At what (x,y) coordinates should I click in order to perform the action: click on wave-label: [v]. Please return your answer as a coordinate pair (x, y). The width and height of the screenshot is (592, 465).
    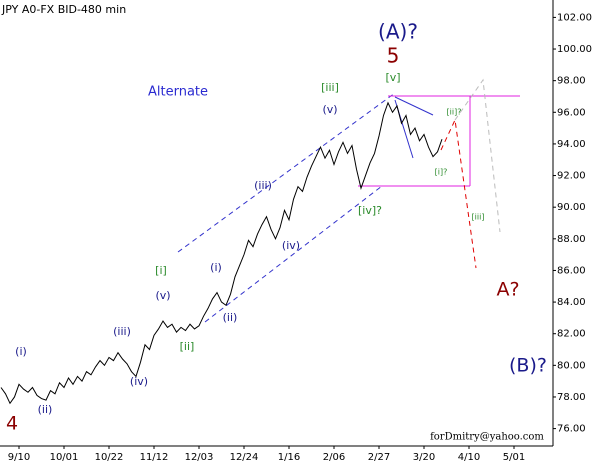
    Looking at the image, I should click on (392, 77).